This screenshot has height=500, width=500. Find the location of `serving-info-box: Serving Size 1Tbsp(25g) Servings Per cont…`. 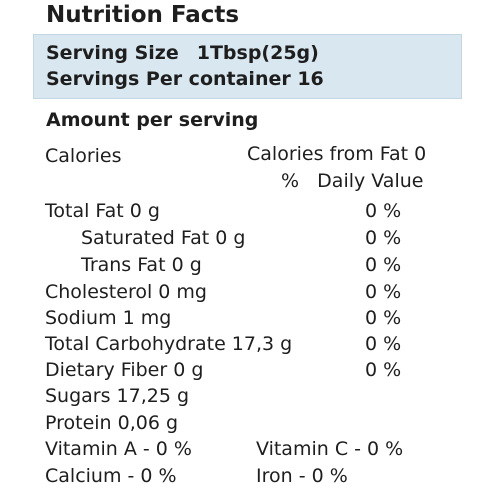

serving-info-box: Serving Size 1Tbsp(25g) Servings Per cont… is located at coordinates (247, 66).